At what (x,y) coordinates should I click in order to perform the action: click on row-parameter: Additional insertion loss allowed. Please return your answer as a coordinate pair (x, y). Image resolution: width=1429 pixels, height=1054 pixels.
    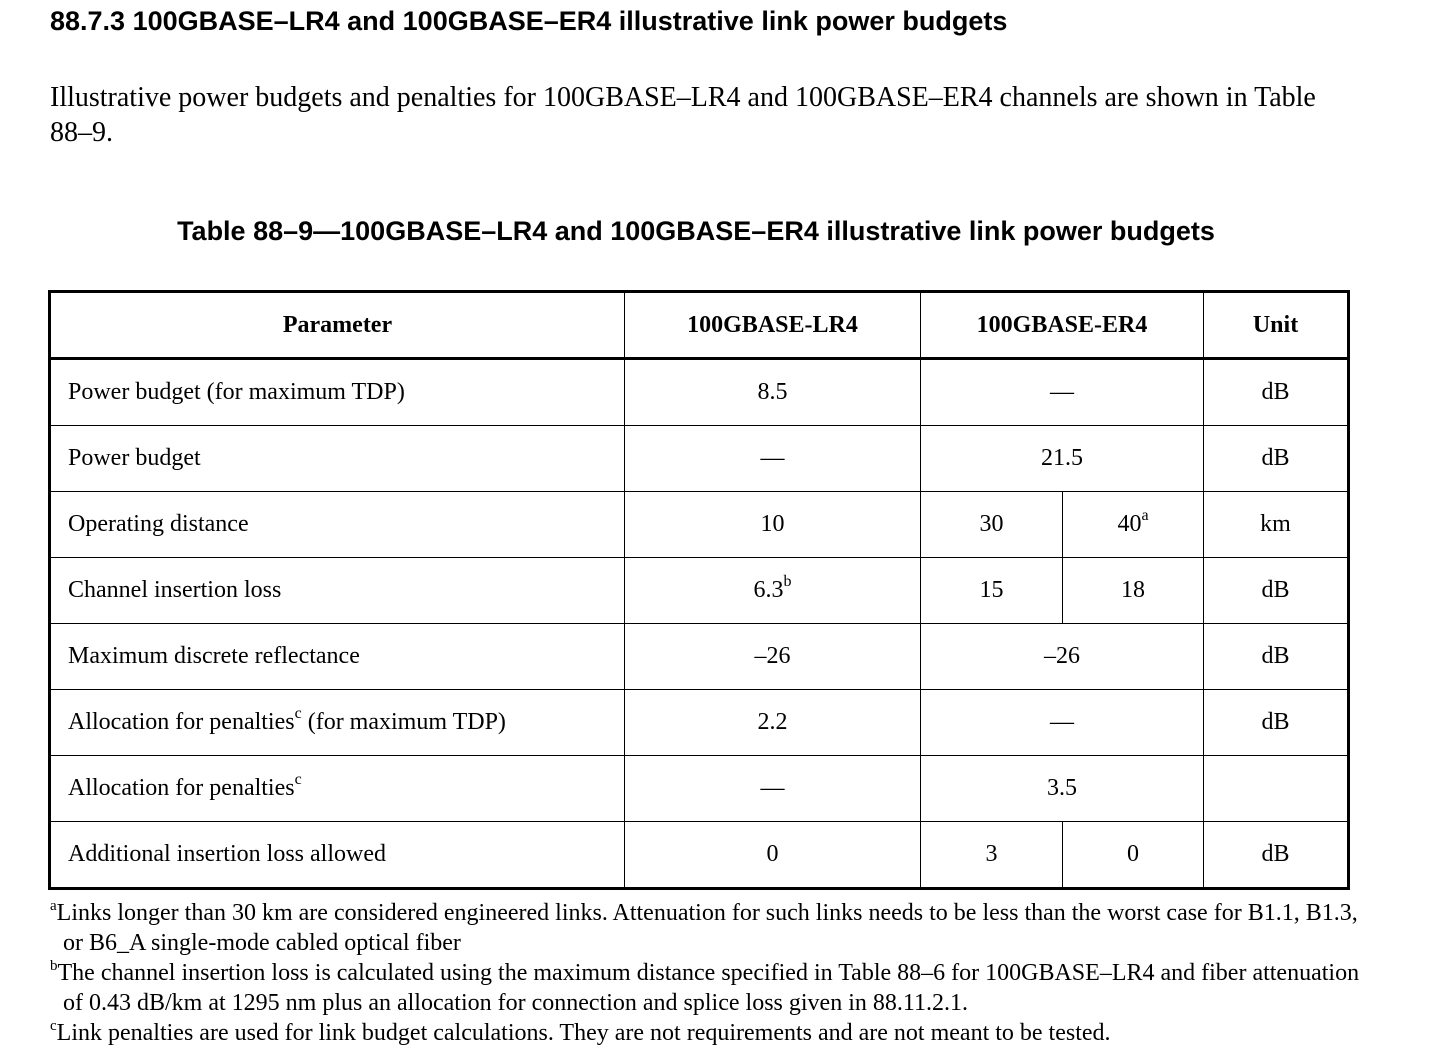
    Looking at the image, I should click on (337, 855).